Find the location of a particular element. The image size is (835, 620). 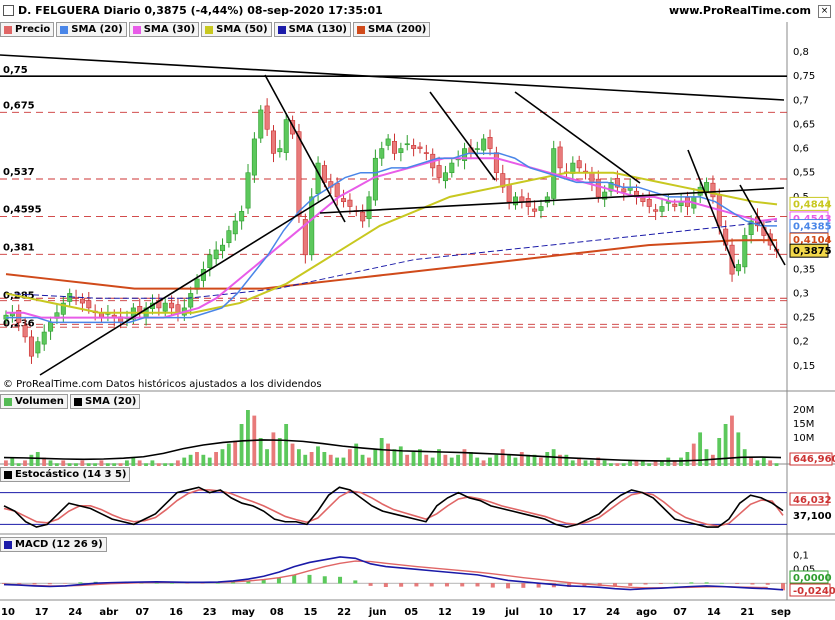

price-badge-label: 0,4104 is located at coordinates (812, 240).